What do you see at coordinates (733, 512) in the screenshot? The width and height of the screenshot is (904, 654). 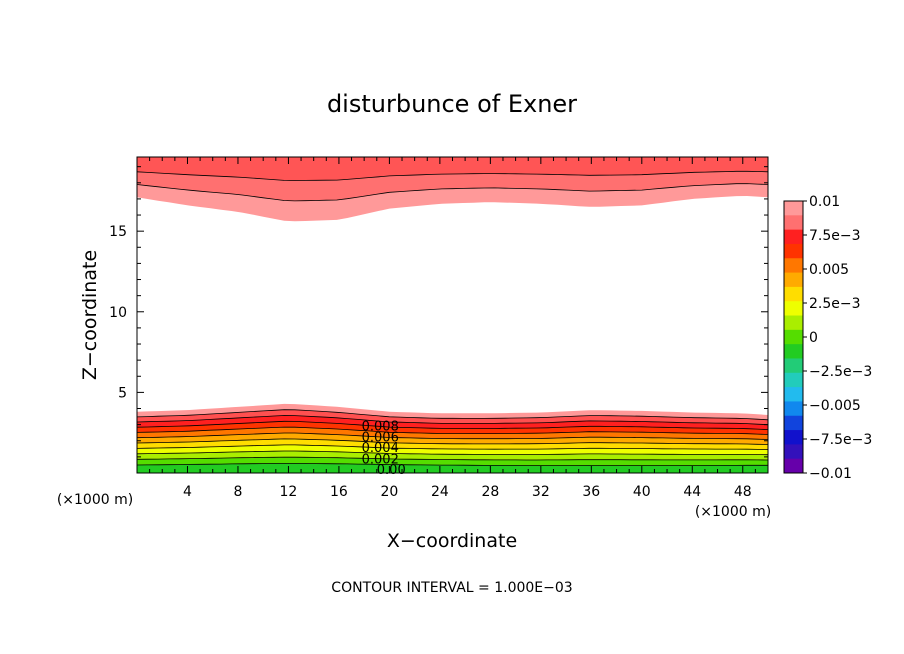 I see `x-unit-label: (×1000 m)` at bounding box center [733, 512].